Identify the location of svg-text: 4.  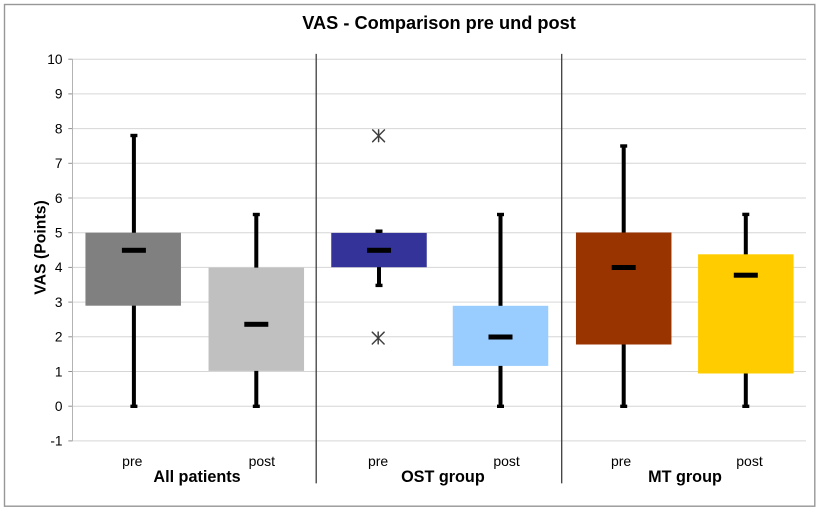
(59, 267).